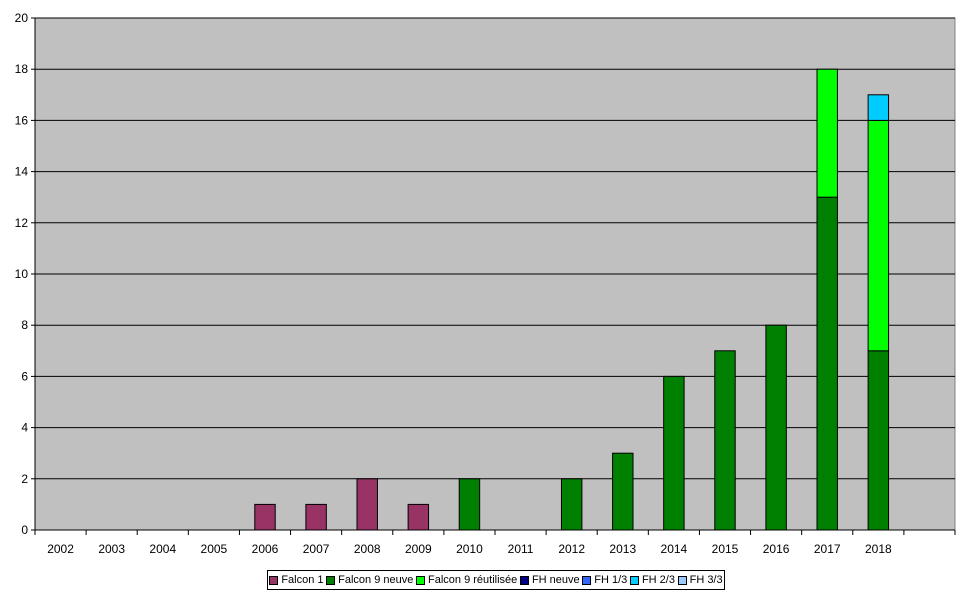  Describe the element at coordinates (521, 549) in the screenshot. I see `x-tick-label: 2011` at that location.